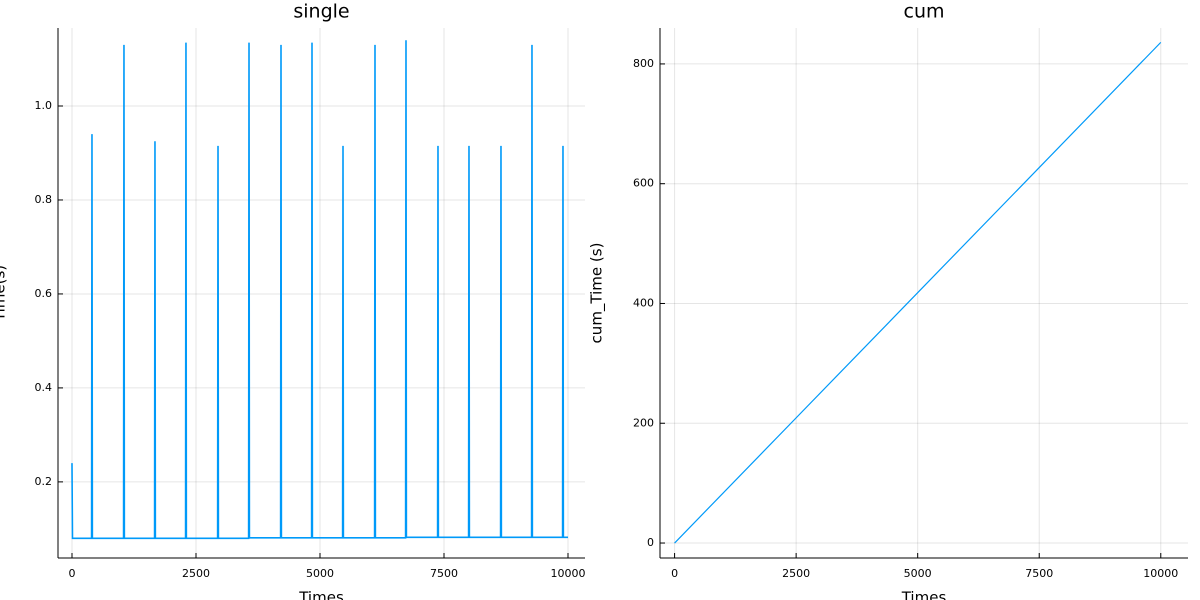  What do you see at coordinates (924, 12) in the screenshot?
I see `chart-title: cum` at bounding box center [924, 12].